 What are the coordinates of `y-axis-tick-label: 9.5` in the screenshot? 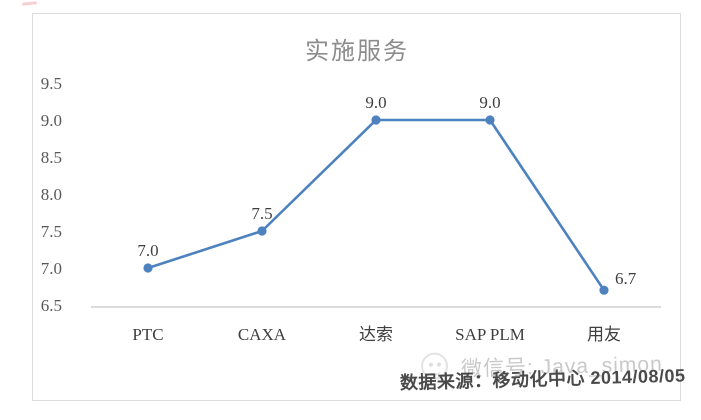 It's located at (51, 83).